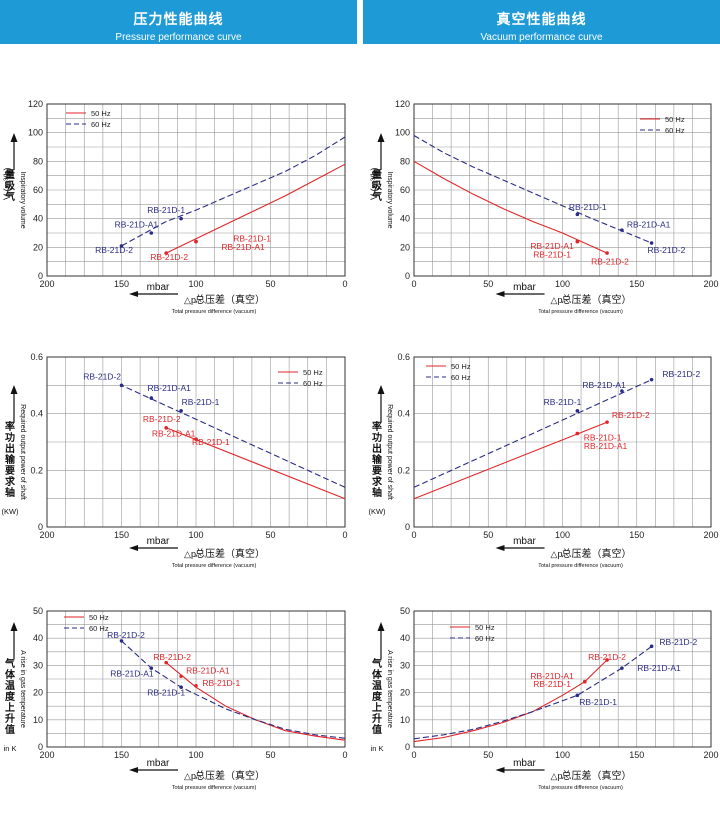  What do you see at coordinates (38, 693) in the screenshot?
I see `y-tick-label: 20` at bounding box center [38, 693].